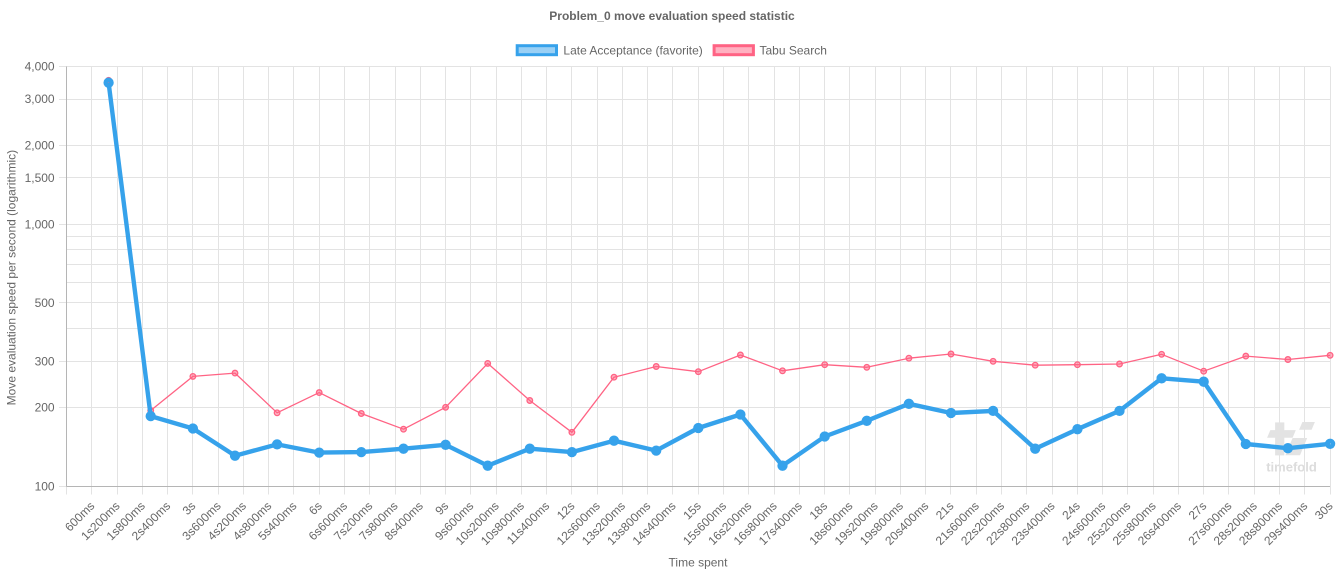 The width and height of the screenshot is (1344, 575). What do you see at coordinates (45, 303) in the screenshot?
I see `svg-text: 500` at bounding box center [45, 303].